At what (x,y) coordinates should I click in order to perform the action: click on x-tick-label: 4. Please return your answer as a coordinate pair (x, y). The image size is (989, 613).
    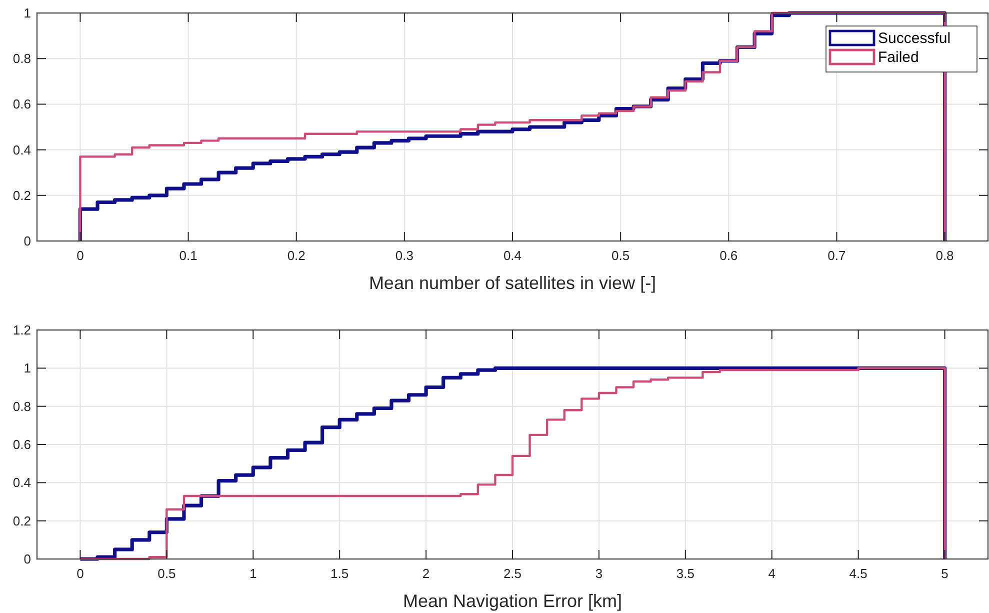
    Looking at the image, I should click on (772, 573).